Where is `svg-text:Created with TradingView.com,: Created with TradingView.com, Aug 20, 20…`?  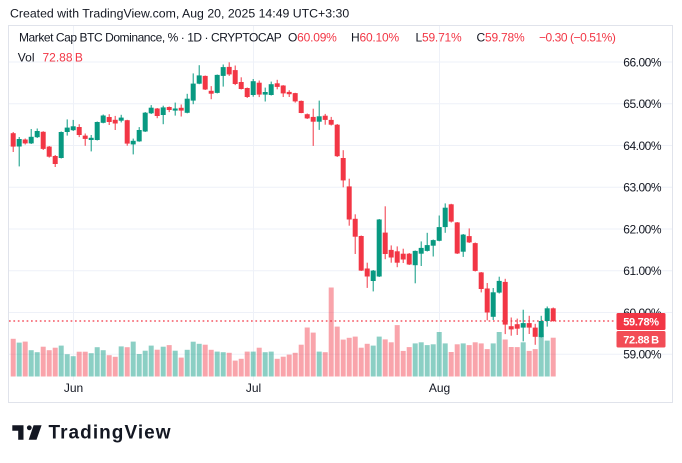
svg-text:Created with TradingView.com,: Created with TradingView.com, Aug 20, 20… is located at coordinates (179, 14).